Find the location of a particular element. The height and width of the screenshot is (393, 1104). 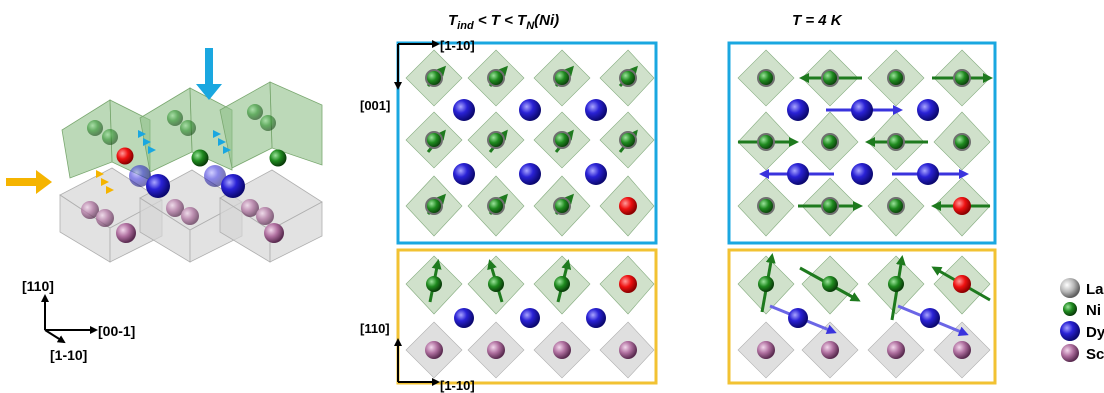

bottom-panel-axes is located at coordinates (417, 362).